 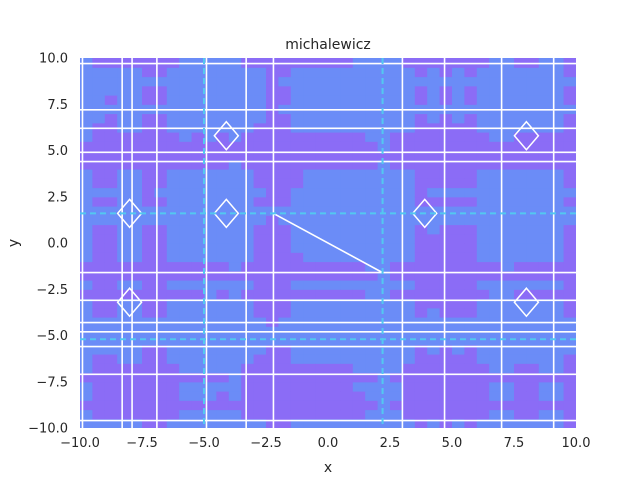 What do you see at coordinates (576, 443) in the screenshot?
I see `x-tick-label: 10.0` at bounding box center [576, 443].